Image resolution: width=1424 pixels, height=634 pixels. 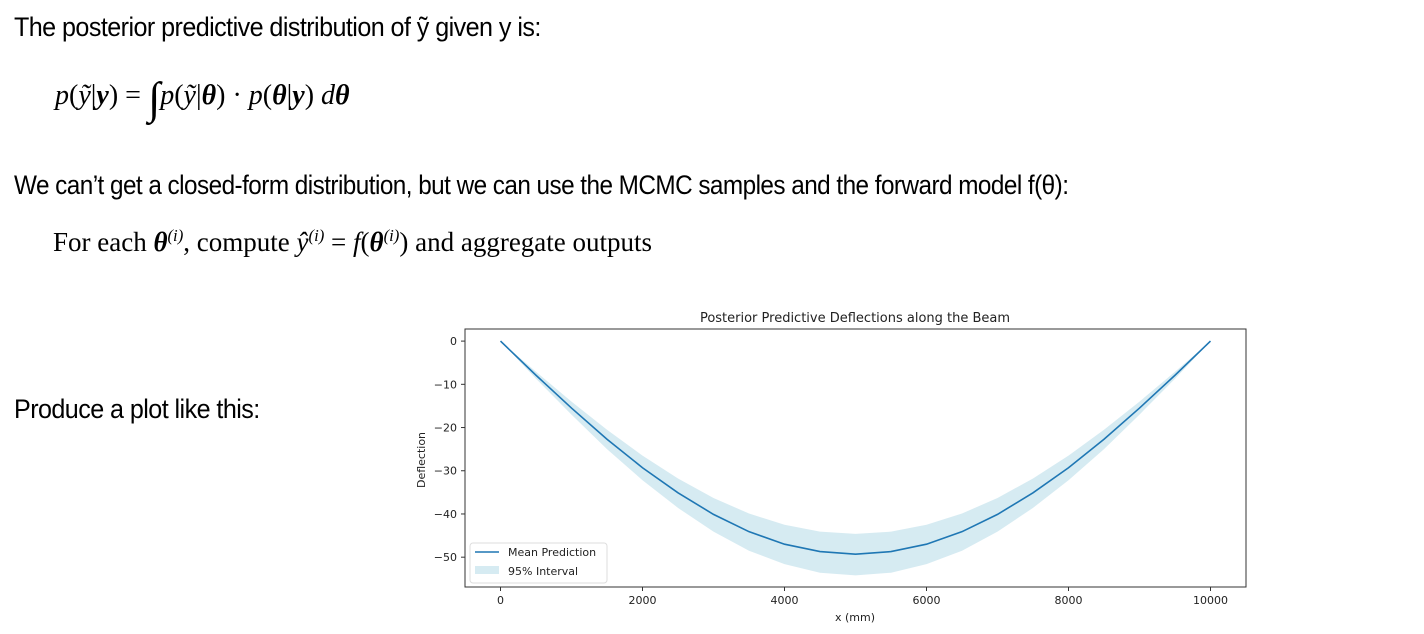 What do you see at coordinates (445, 471) in the screenshot?
I see `y-tick-label: −30` at bounding box center [445, 471].